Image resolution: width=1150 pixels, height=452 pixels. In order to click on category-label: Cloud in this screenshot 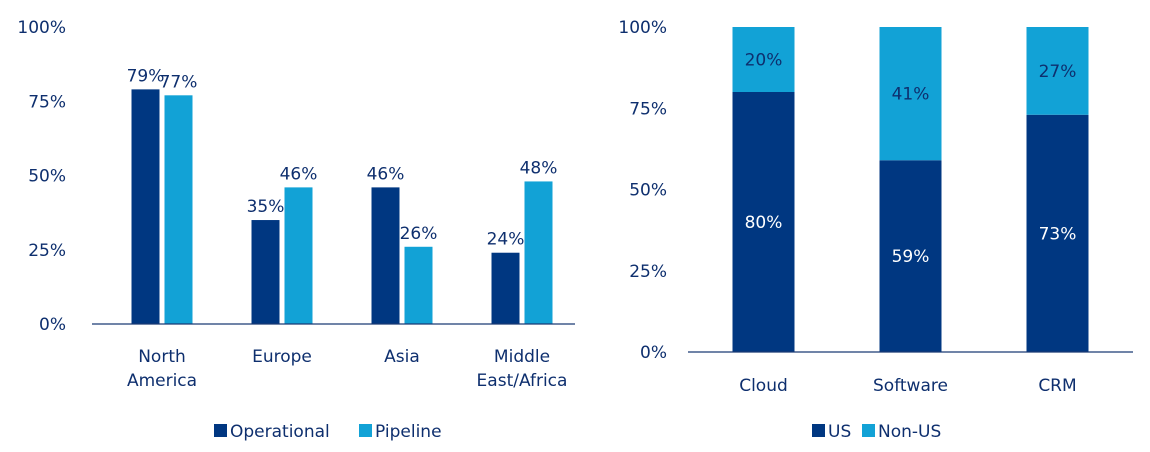, I will do `click(763, 386)`.